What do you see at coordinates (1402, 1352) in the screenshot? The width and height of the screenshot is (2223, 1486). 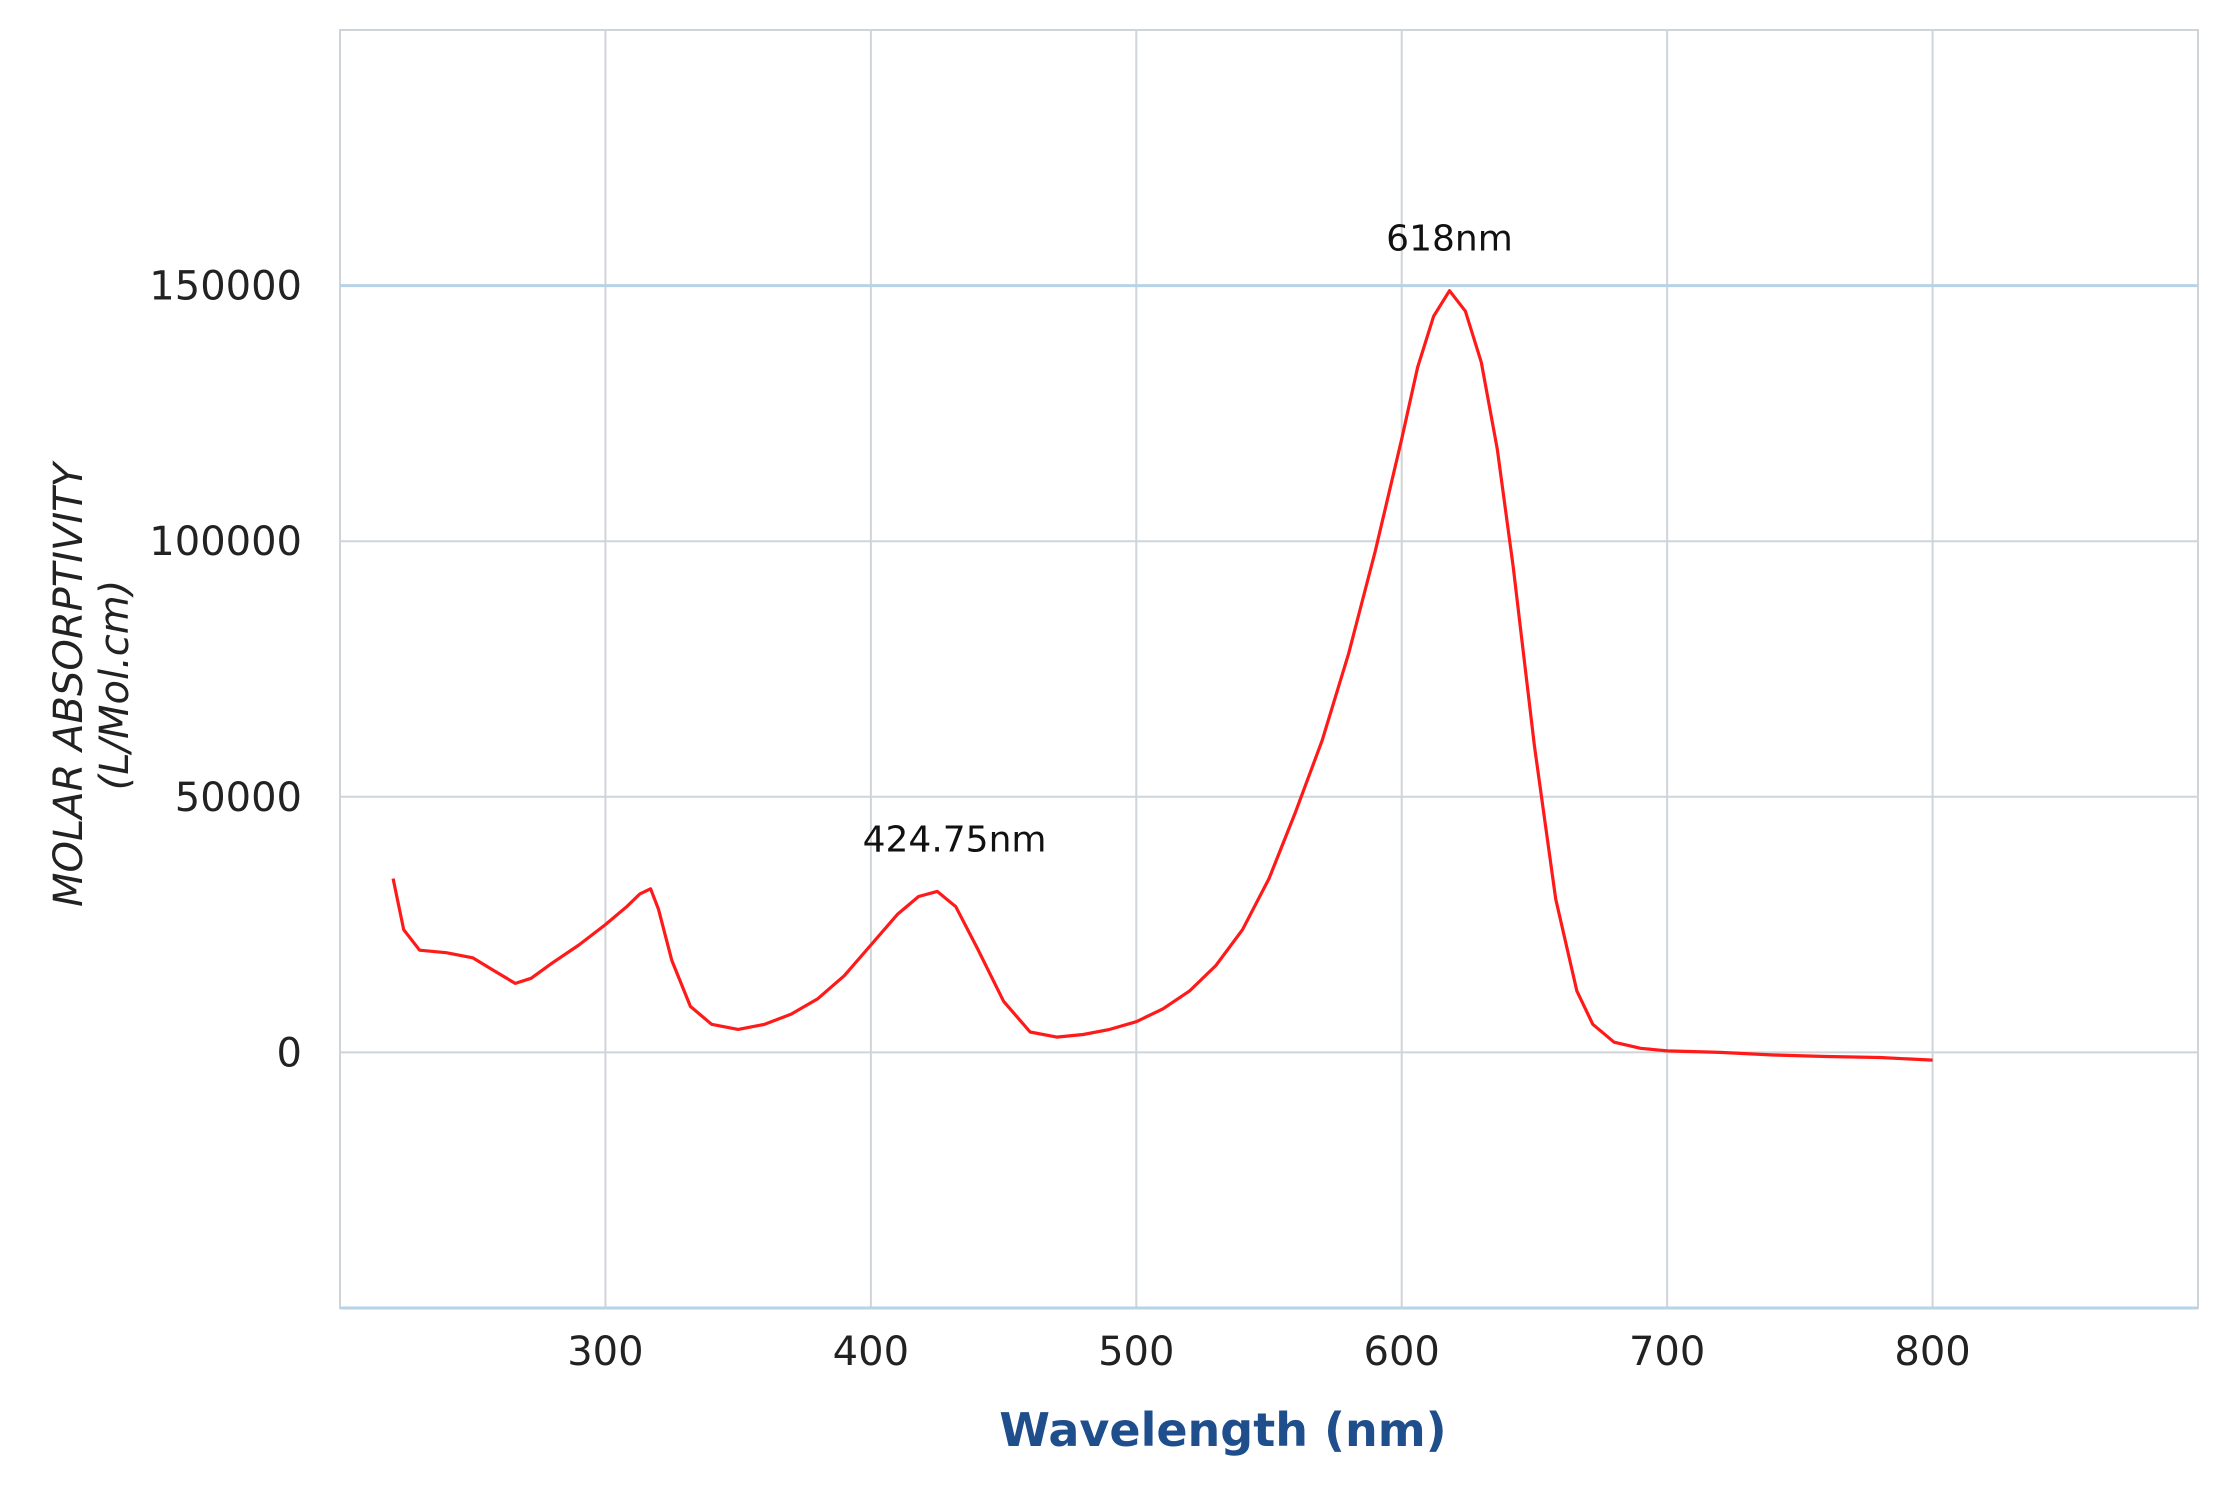 I see `x-tick-label: 600` at bounding box center [1402, 1352].